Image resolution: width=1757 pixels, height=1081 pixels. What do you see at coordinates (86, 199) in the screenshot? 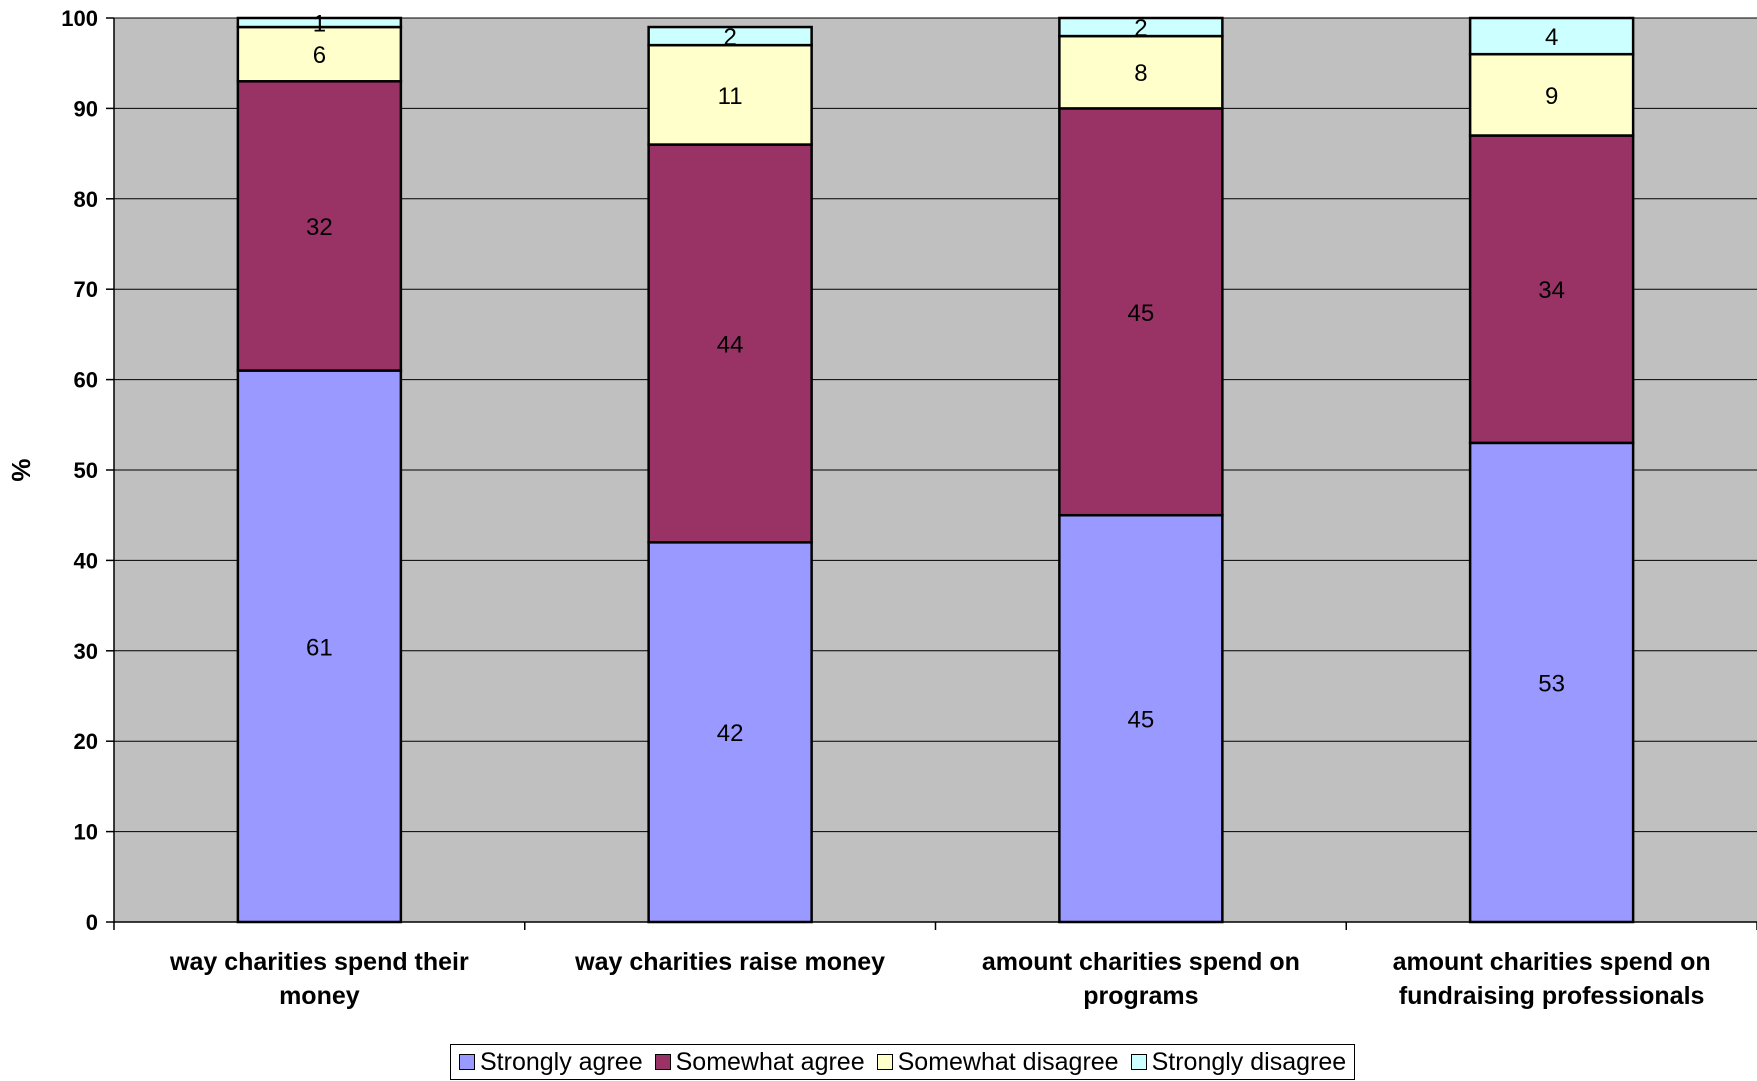
I see `y-tick-label: 80` at bounding box center [86, 199].